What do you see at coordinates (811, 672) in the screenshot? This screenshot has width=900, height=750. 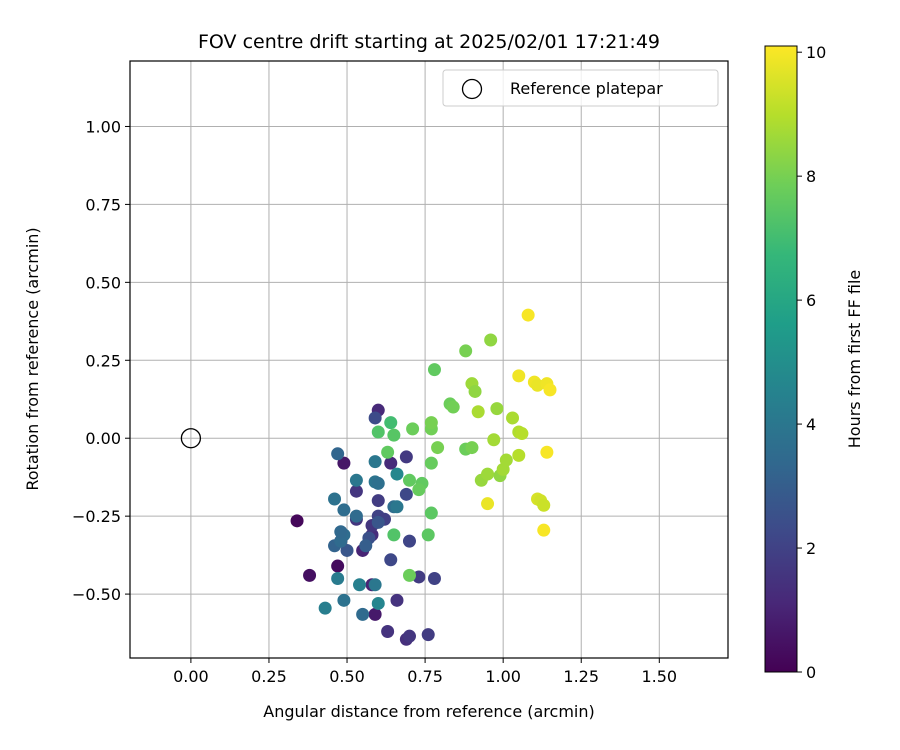 I see `colorbar-tick-label: 0` at bounding box center [811, 672].